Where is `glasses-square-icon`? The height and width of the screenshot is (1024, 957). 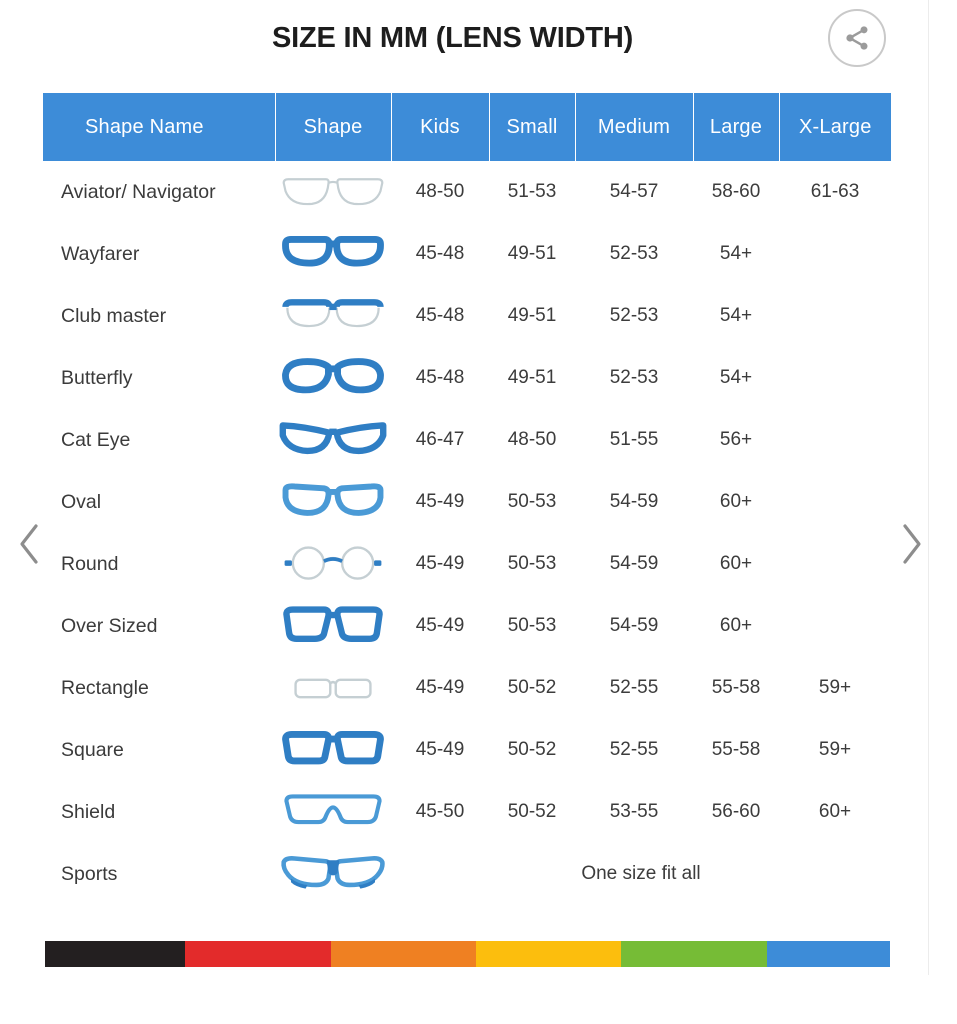
glasses-square-icon is located at coordinates (333, 750).